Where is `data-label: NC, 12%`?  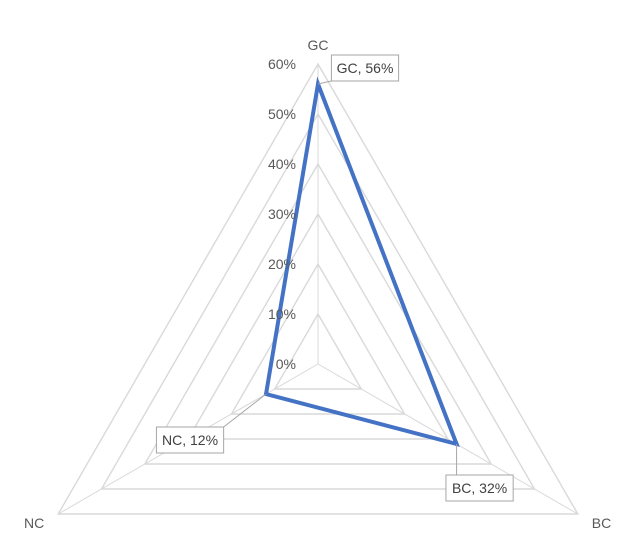 data-label: NC, 12% is located at coordinates (190, 440).